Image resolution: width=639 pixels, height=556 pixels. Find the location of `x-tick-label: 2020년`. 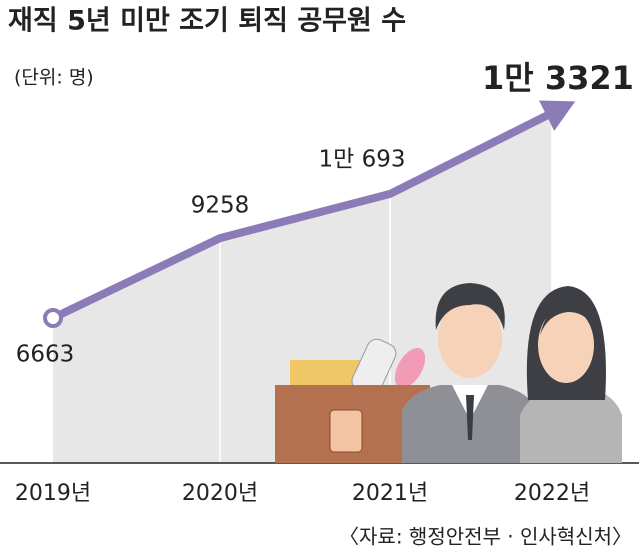

x-tick-label: 2020년 is located at coordinates (220, 493).